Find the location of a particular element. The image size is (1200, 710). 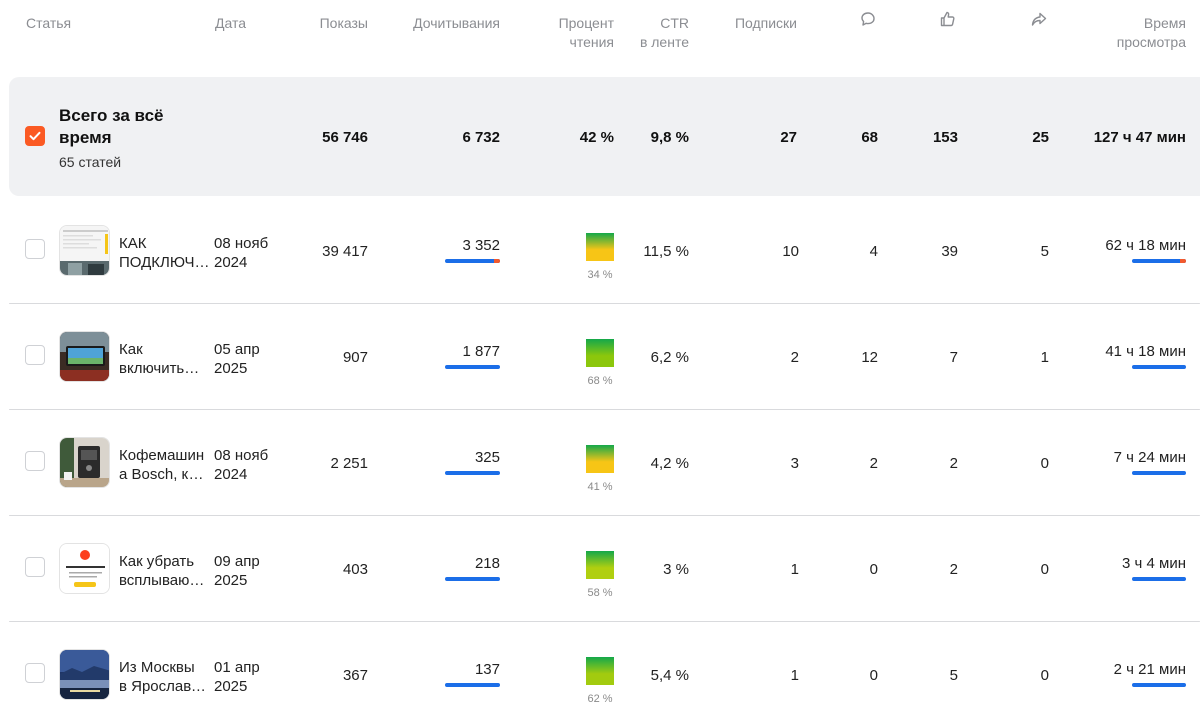

views-value: 367 is located at coordinates (355, 675).